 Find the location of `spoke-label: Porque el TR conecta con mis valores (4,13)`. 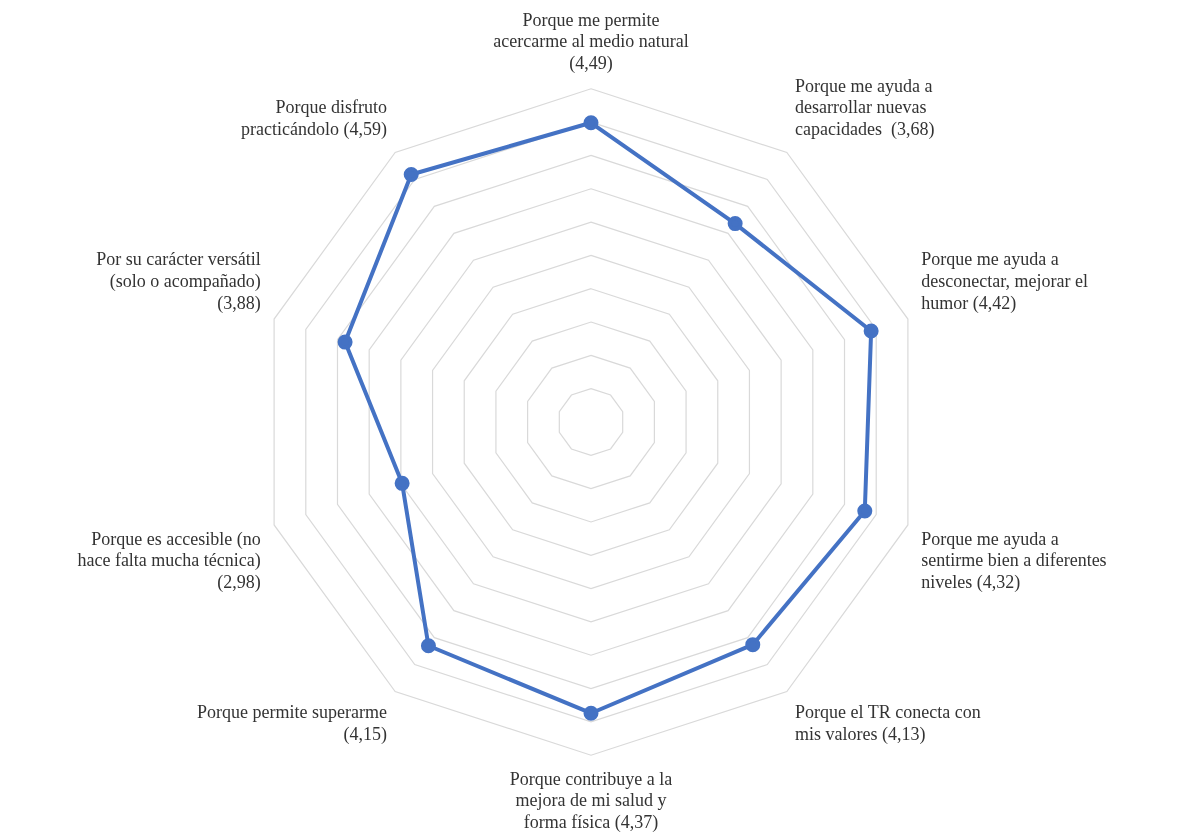

spoke-label: Porque el TR conecta con mis valores (4,13) is located at coordinates (888, 724).